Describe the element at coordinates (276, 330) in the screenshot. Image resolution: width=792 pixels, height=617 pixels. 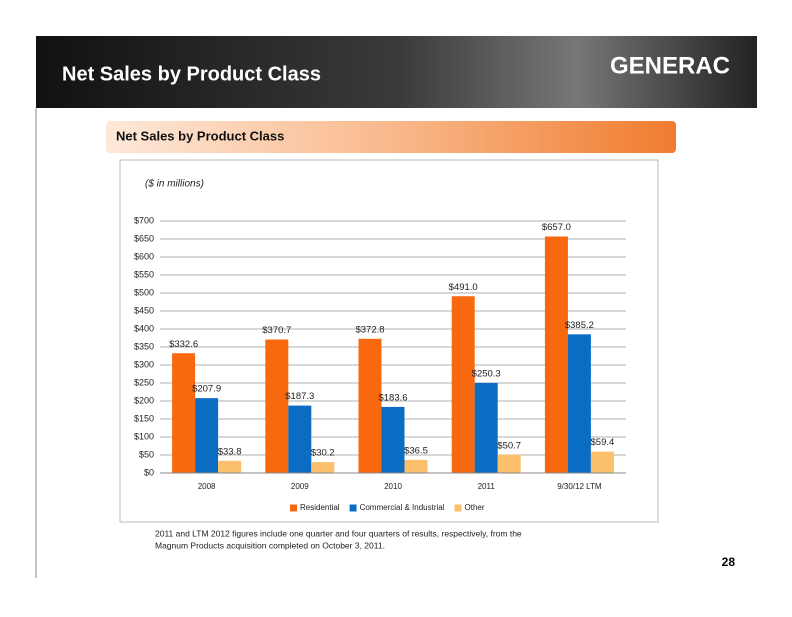
I see `value-label: $370.7` at that location.